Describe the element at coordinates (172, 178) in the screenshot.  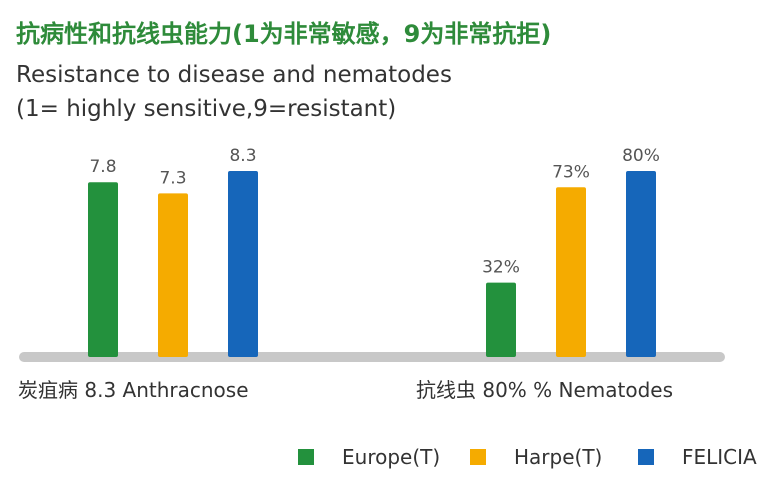
I see `data-label-g1-s2: 7.3` at that location.